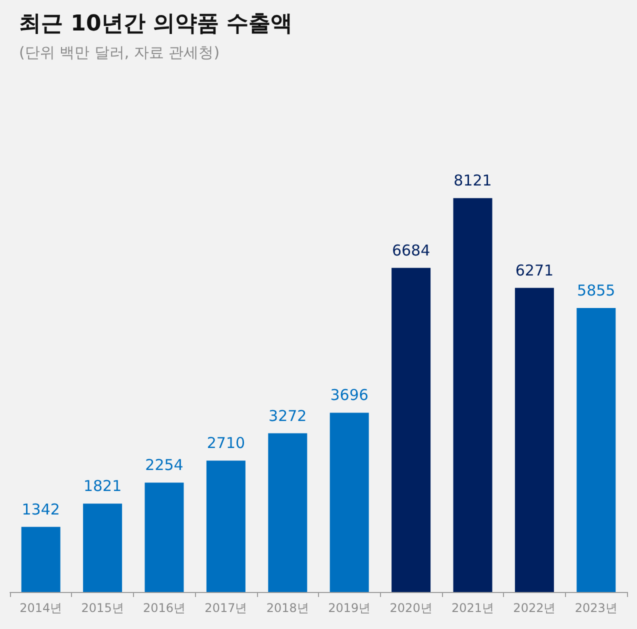 The image size is (637, 629). I want to click on x-tick-label: 2015년, so click(102, 608).